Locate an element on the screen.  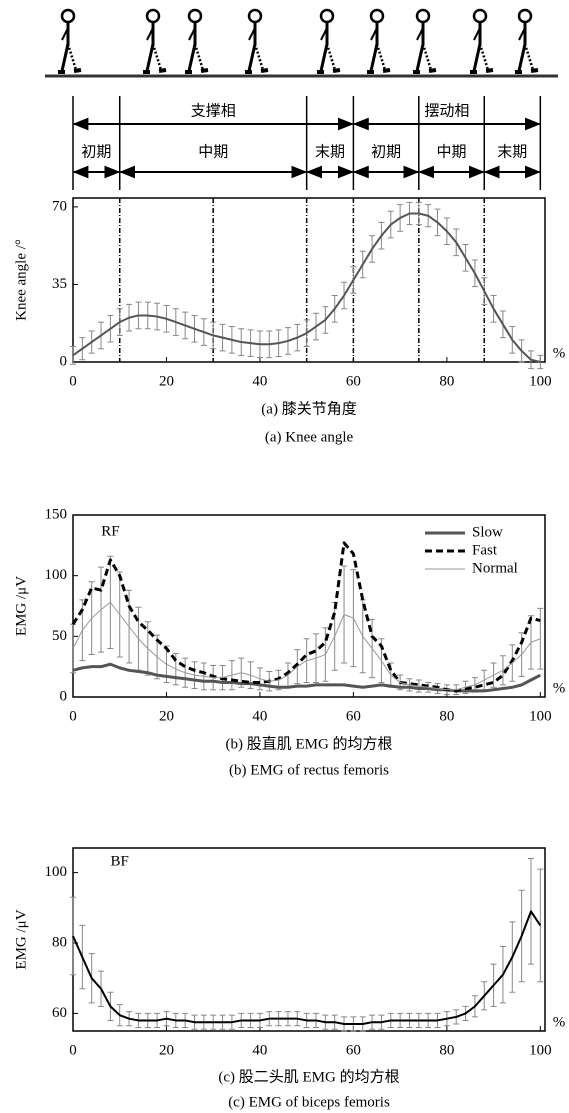
y-tick-label: 50 is located at coordinates (59, 636).